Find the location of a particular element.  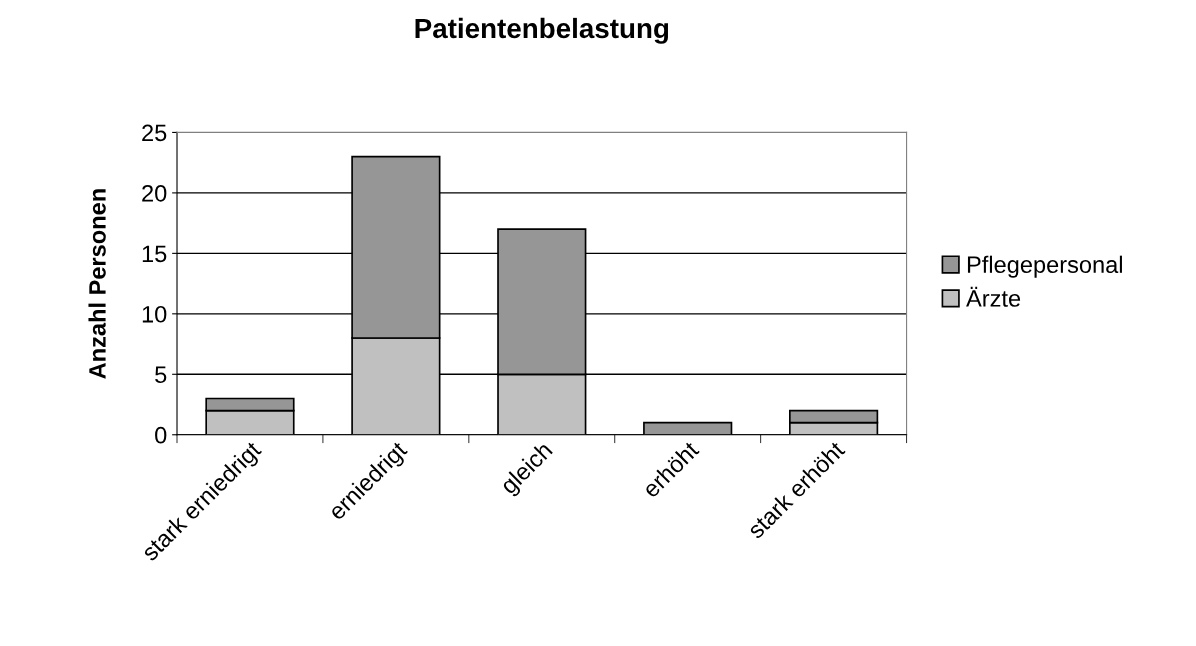

y-tick-label: 15 is located at coordinates (154, 254).